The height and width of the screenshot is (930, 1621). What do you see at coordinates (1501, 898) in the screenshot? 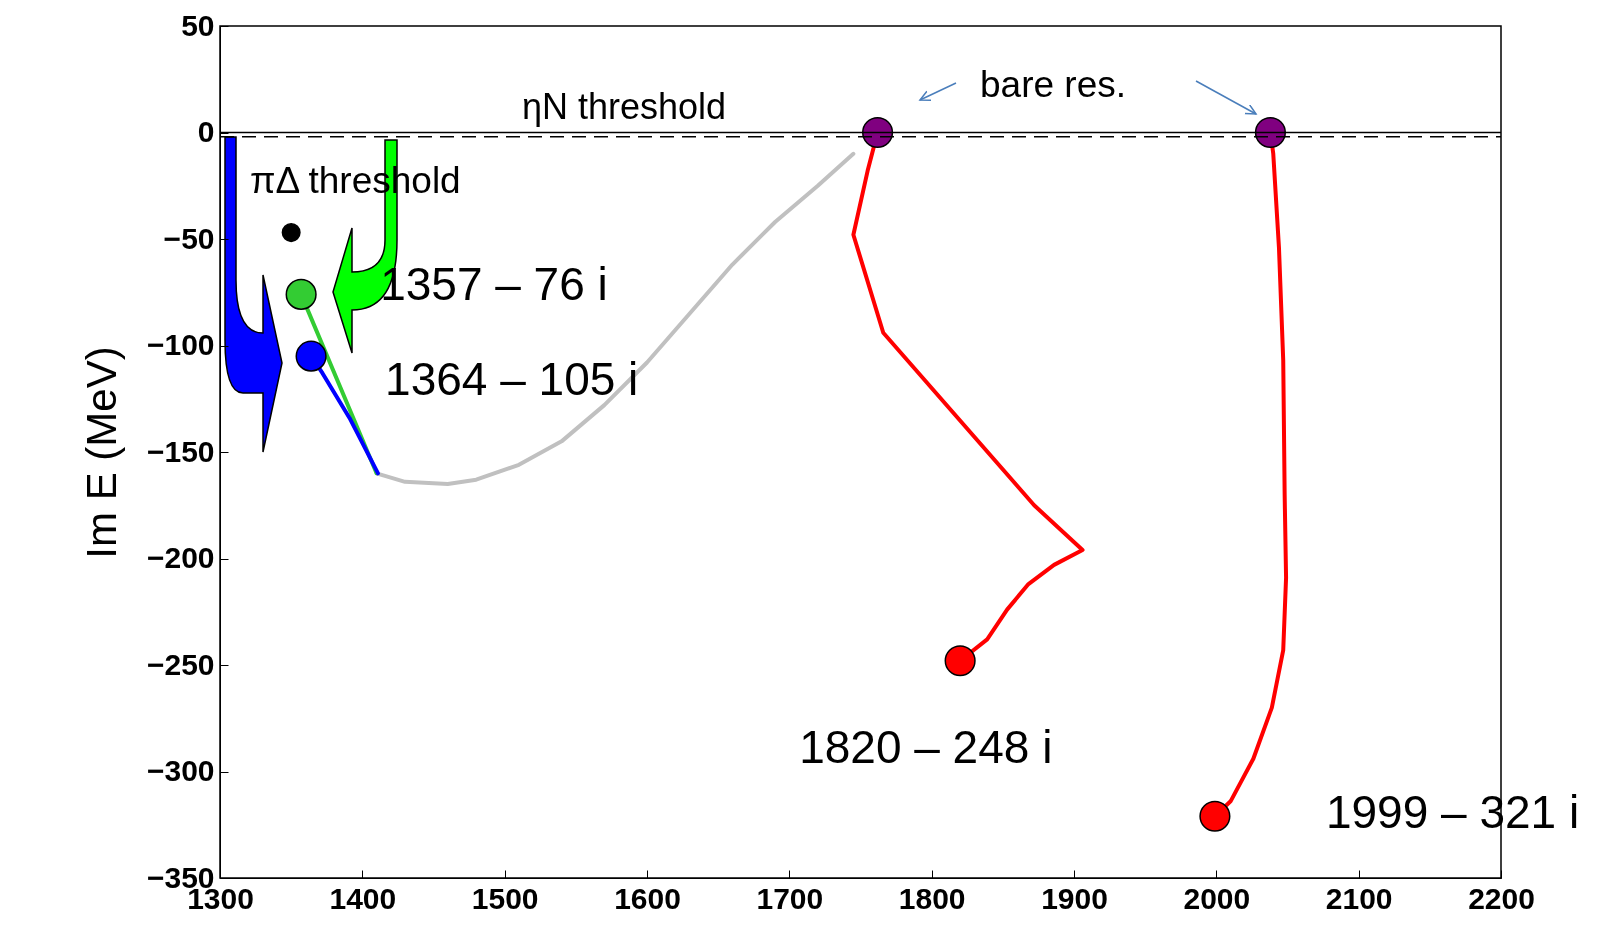
I see `x-tick-label: 2200` at bounding box center [1501, 898].